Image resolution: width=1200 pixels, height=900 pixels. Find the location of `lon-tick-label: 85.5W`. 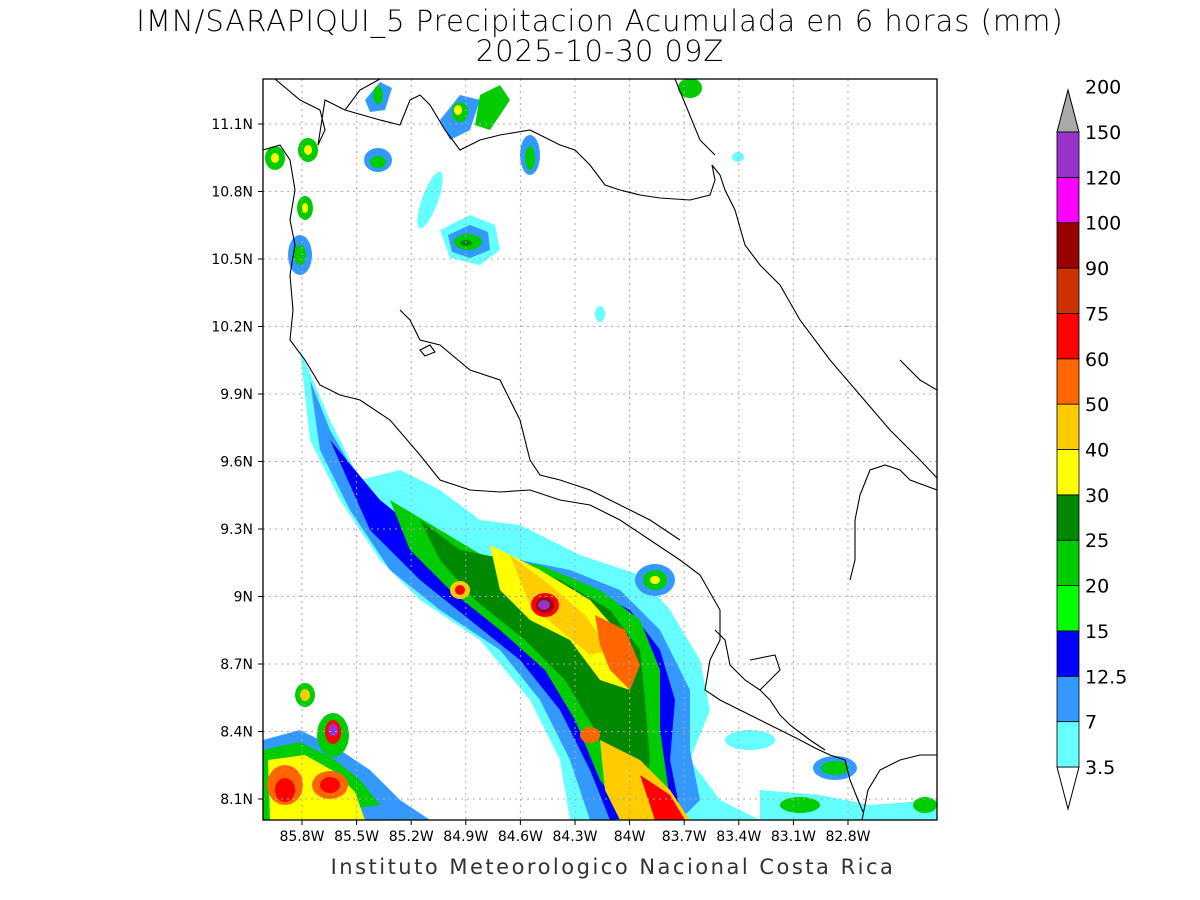

lon-tick-label: 85.5W is located at coordinates (356, 837).